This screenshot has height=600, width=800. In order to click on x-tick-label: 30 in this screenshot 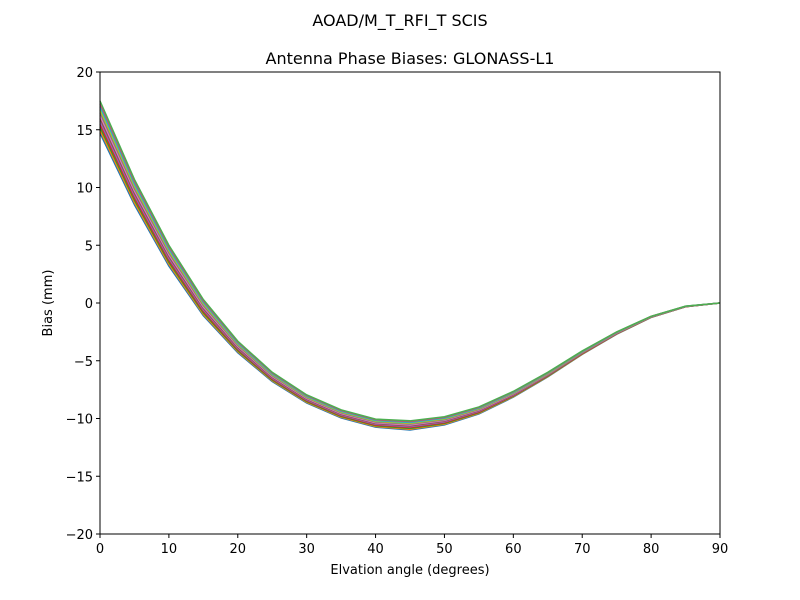, I will do `click(306, 549)`.